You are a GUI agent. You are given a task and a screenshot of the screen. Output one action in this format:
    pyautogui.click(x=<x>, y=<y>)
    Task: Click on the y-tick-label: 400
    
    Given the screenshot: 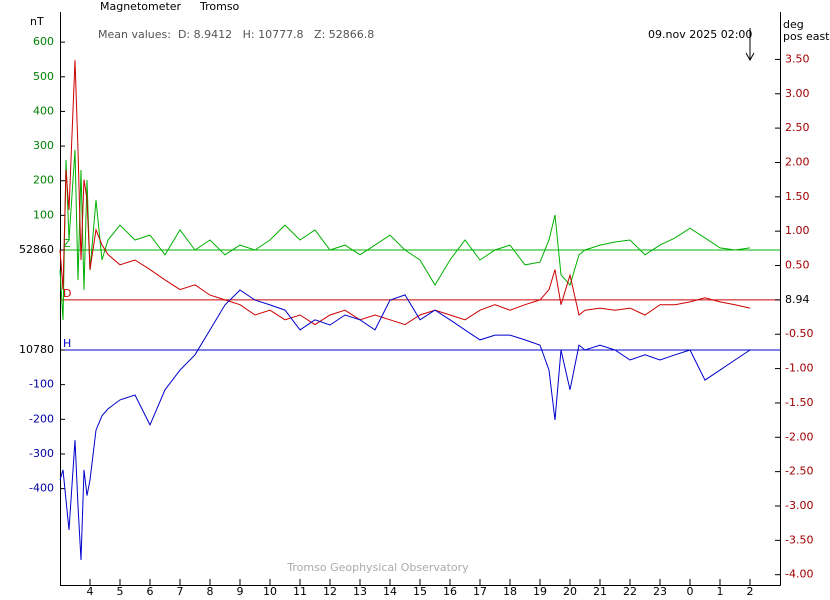 What is the action you would take?
    pyautogui.click(x=43, y=110)
    